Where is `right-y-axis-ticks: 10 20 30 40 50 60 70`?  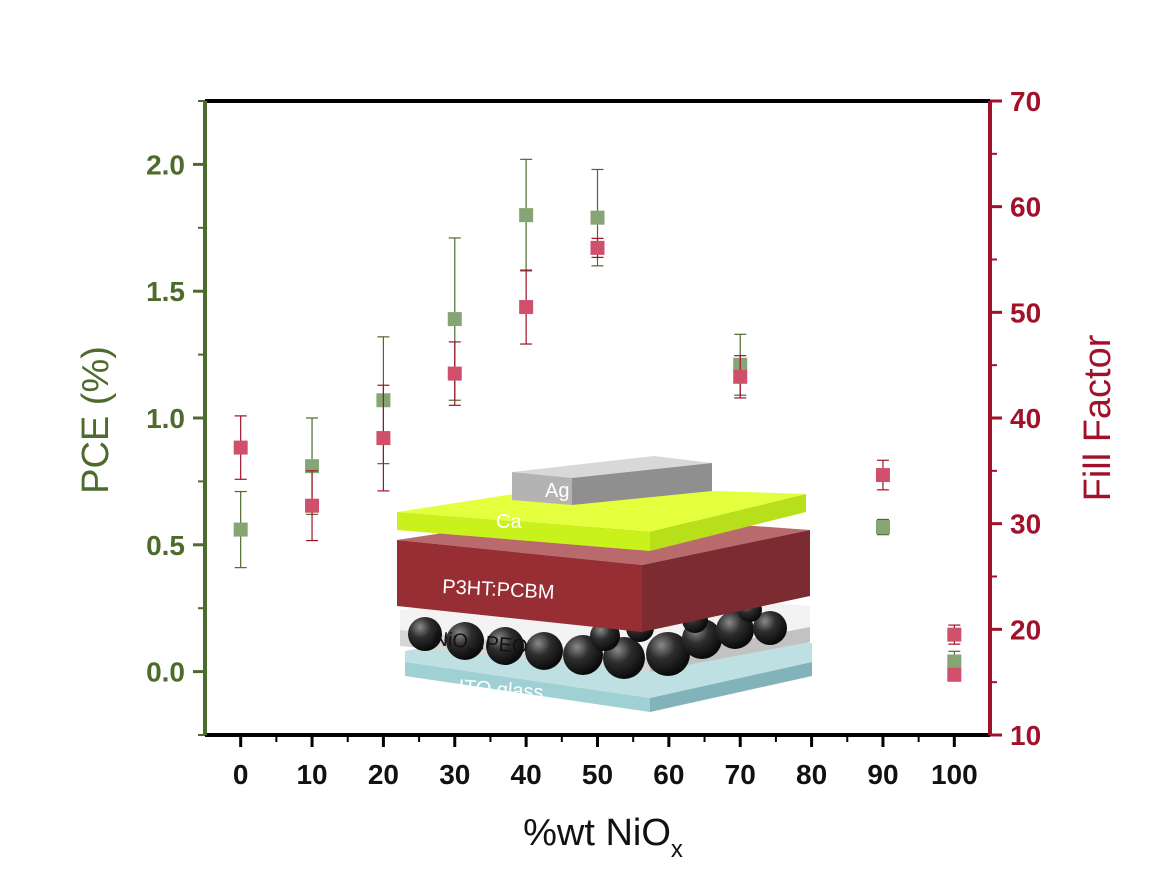 right-y-axis-ticks: 10 20 30 40 50 60 70 is located at coordinates (1015, 418).